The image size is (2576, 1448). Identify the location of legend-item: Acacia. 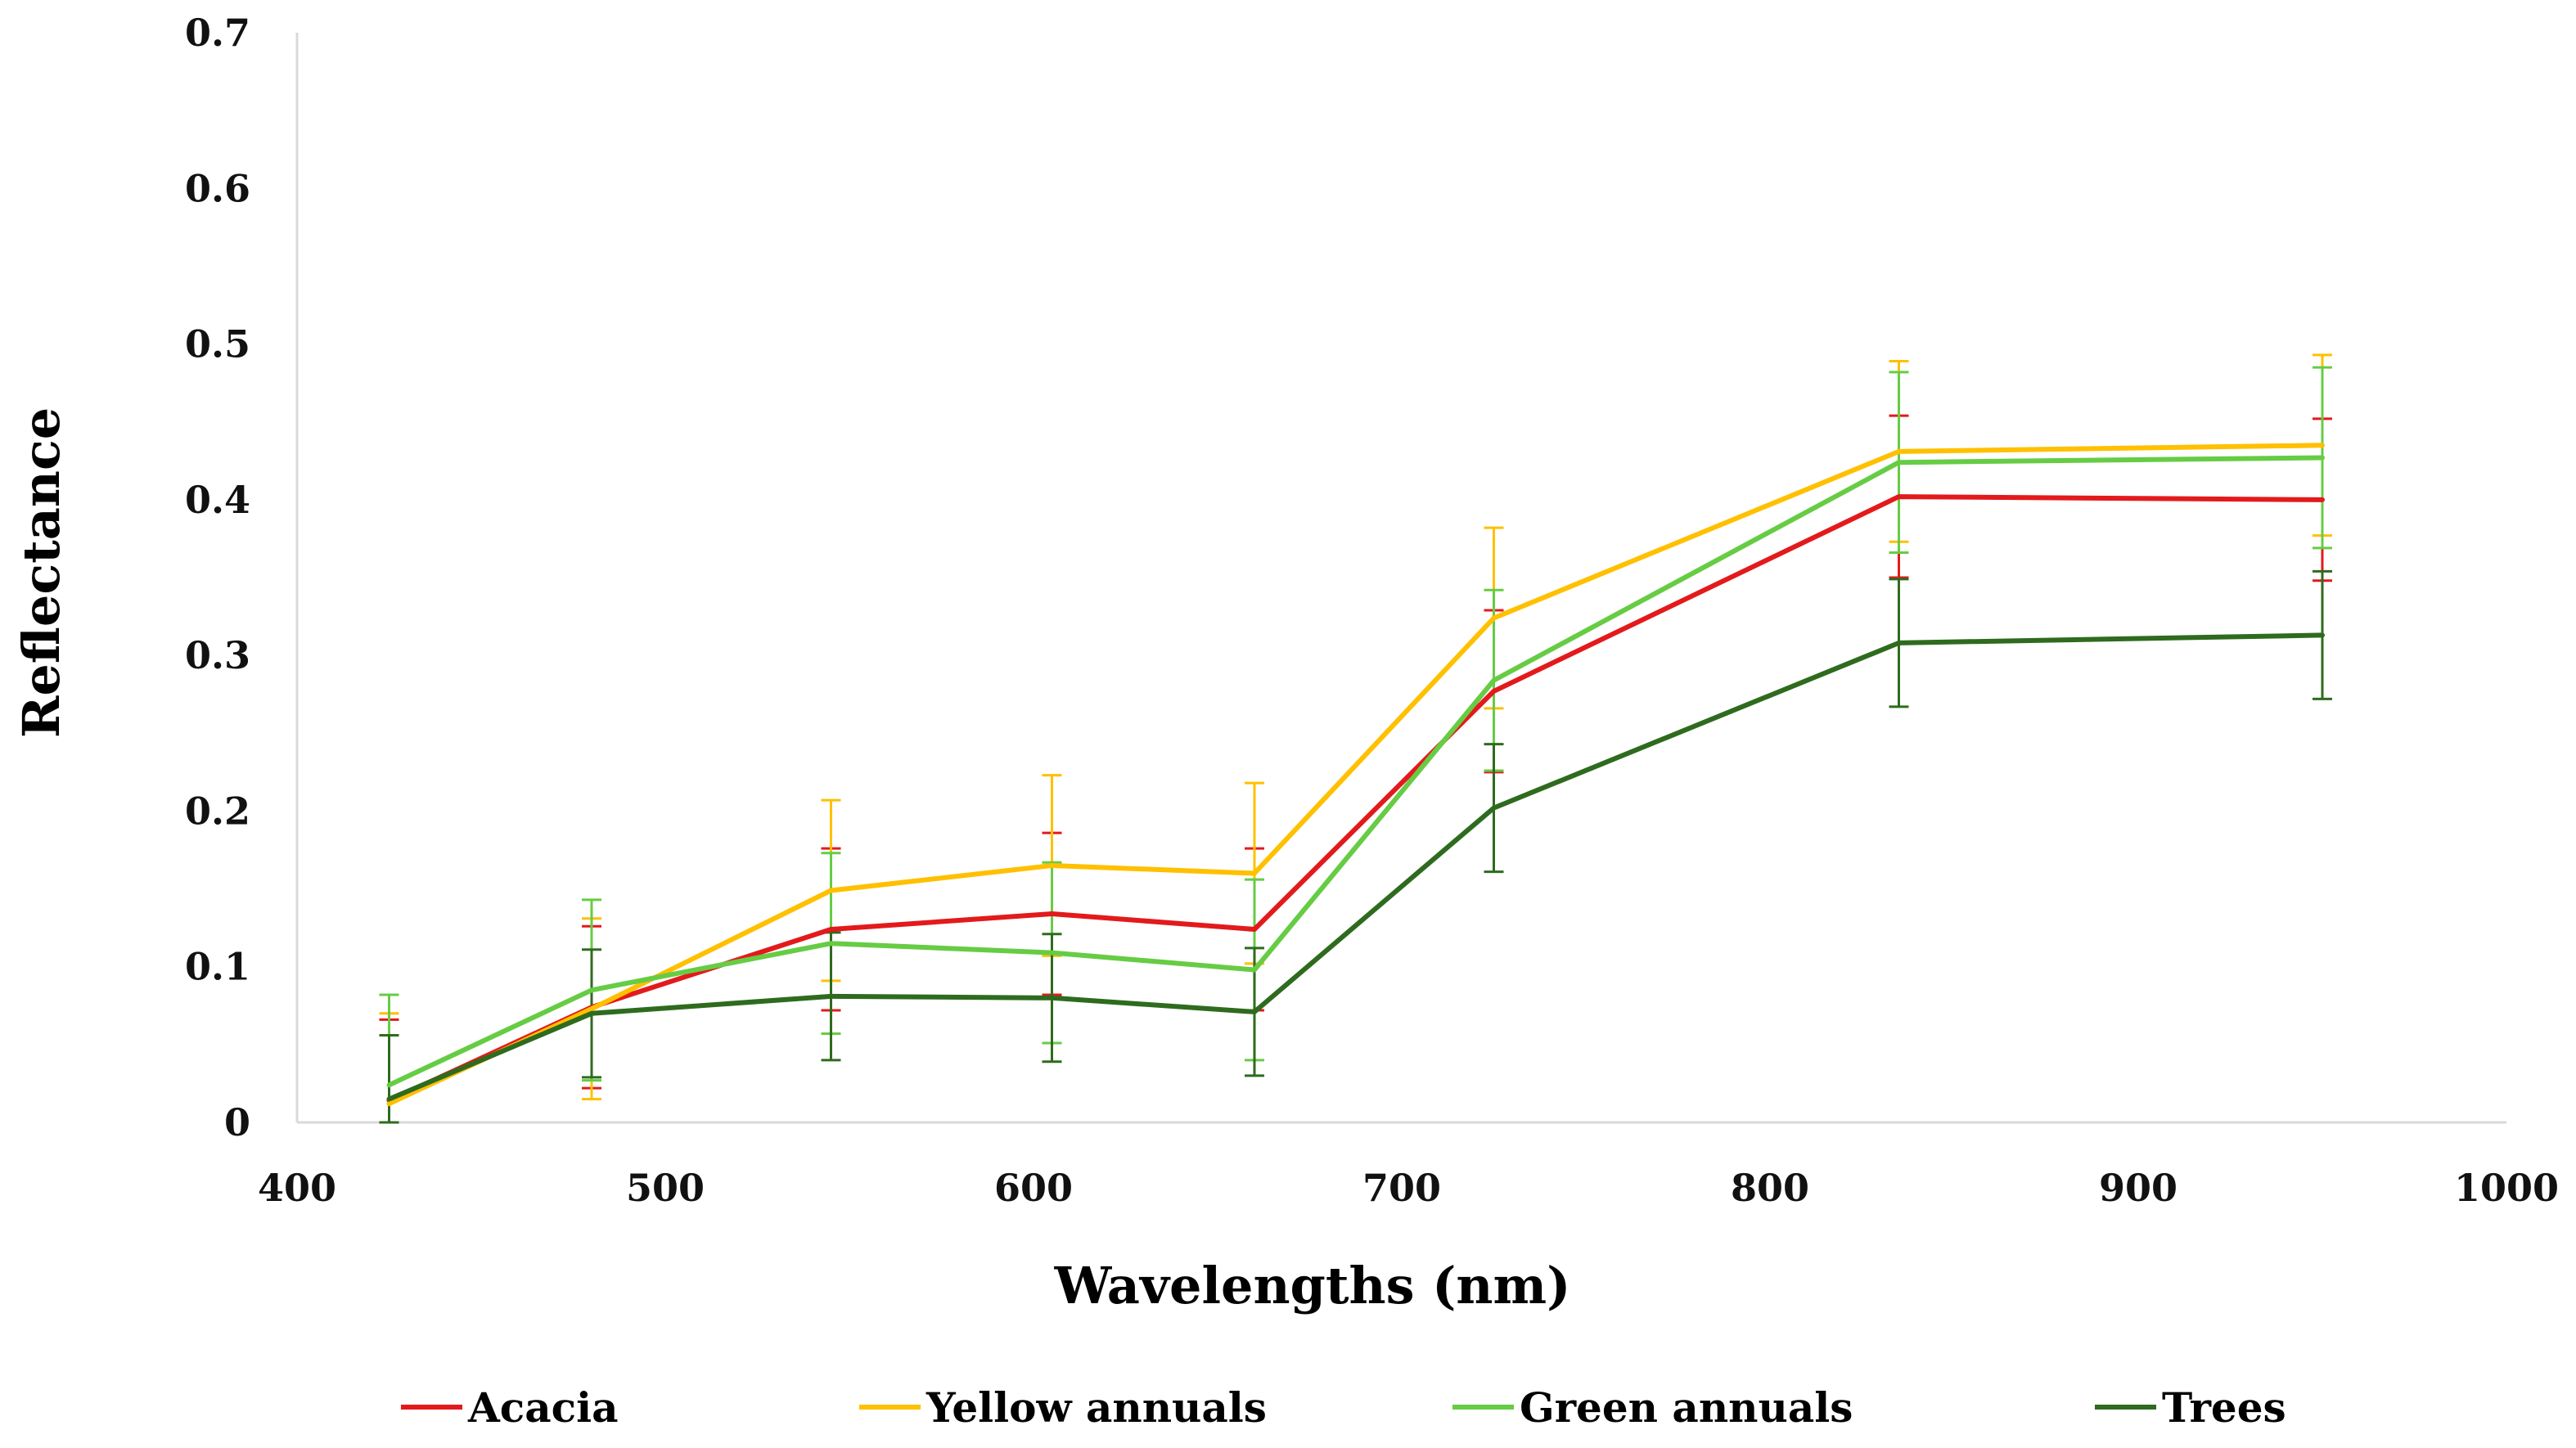
(510, 1407).